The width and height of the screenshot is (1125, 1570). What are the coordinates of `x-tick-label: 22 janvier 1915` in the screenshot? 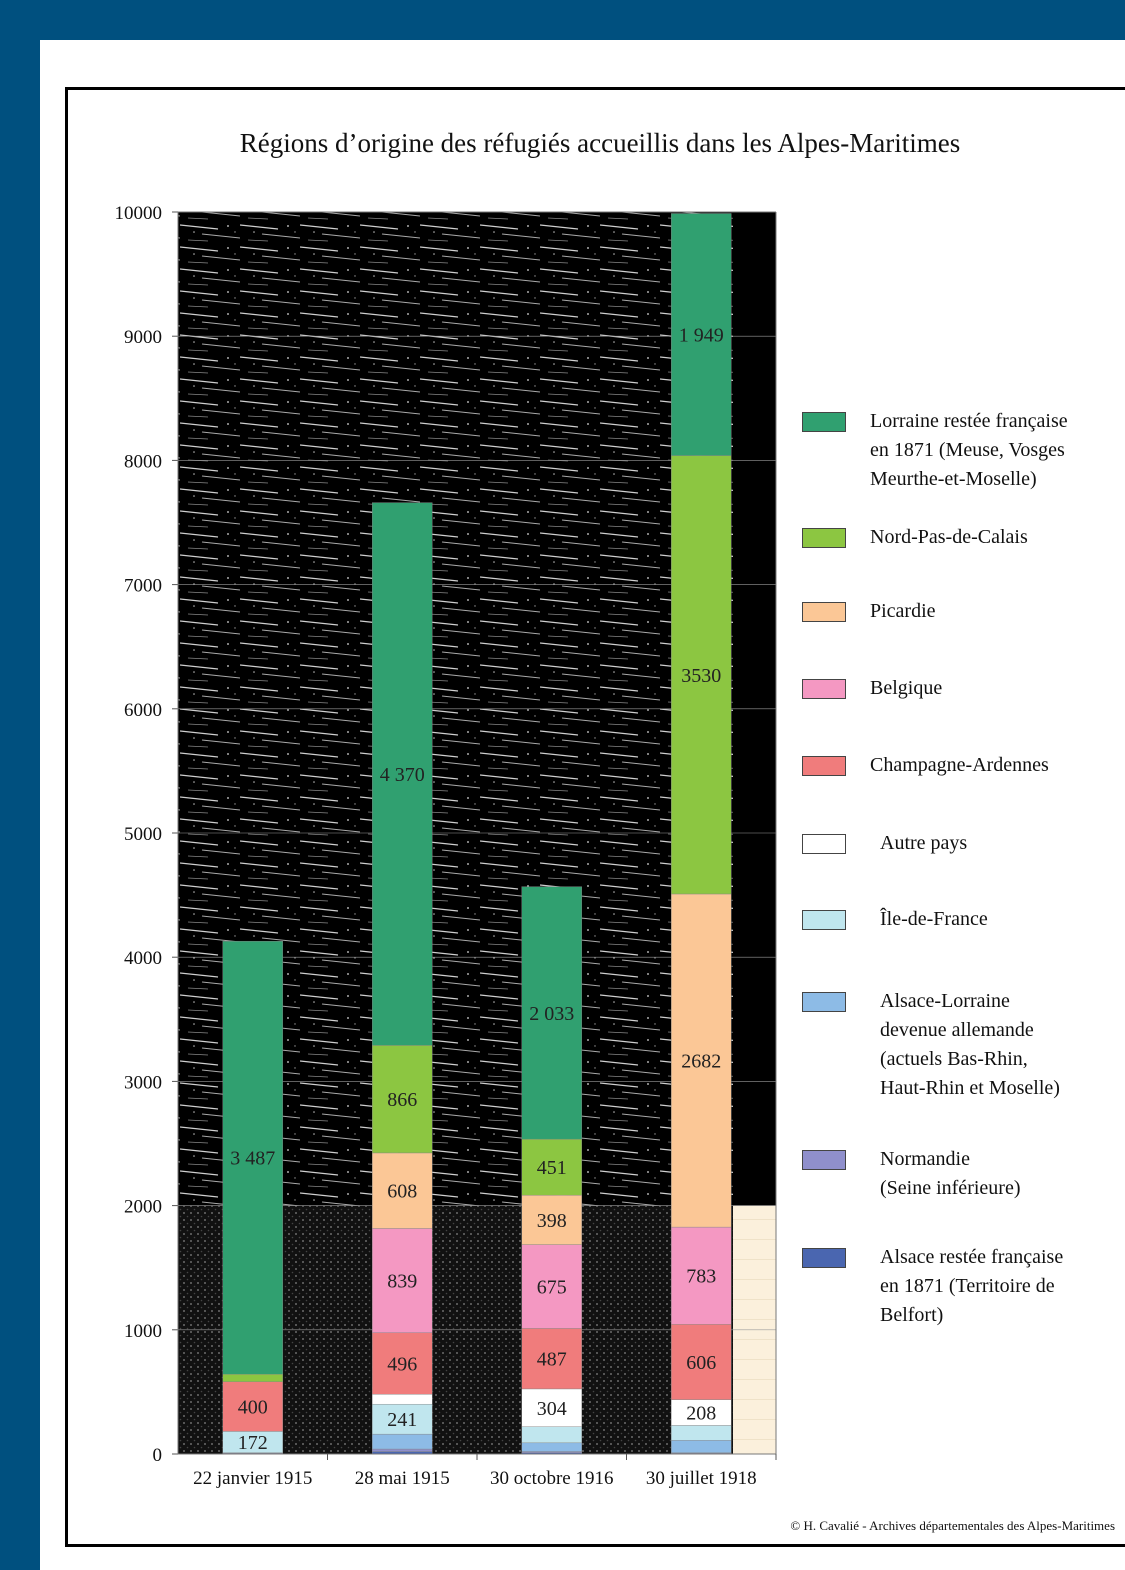 It's located at (252, 1478).